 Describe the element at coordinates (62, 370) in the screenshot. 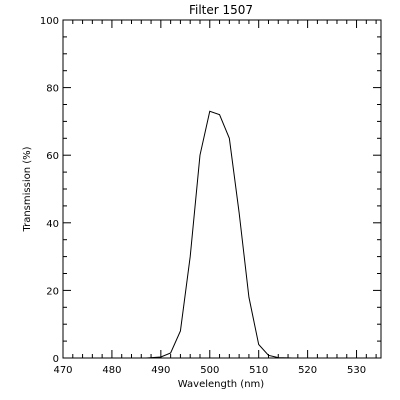

I see `x-tick-label: 470` at that location.